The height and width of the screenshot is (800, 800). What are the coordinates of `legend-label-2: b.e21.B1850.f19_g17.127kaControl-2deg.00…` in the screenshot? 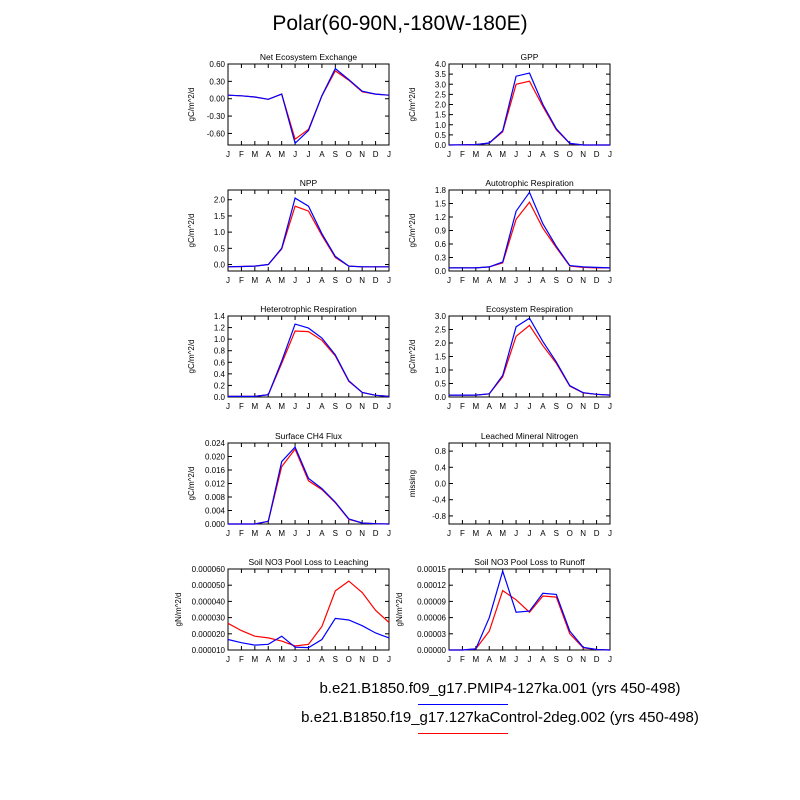 It's located at (500, 717).